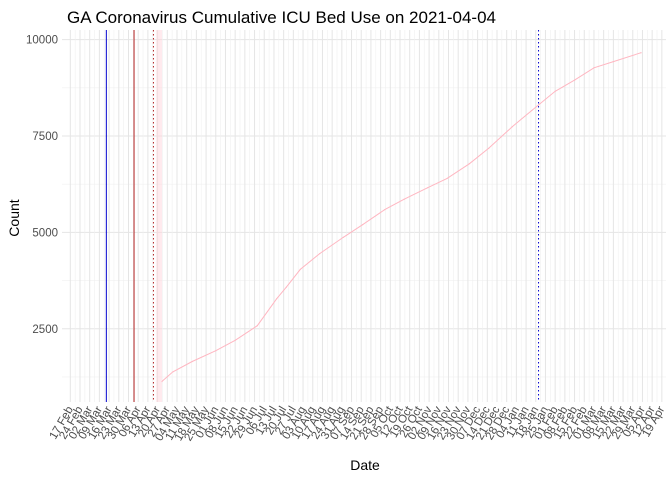 Image resolution: width=672 pixels, height=480 pixels. What do you see at coordinates (45, 330) in the screenshot?
I see `y-tick-label: 2500` at bounding box center [45, 330].